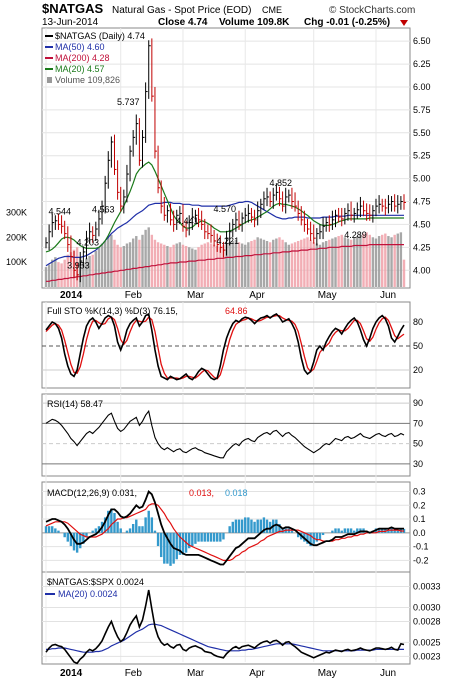  Describe the element at coordinates (421, 560) in the screenshot. I see `macd-y-tick: -0.2` at that location.